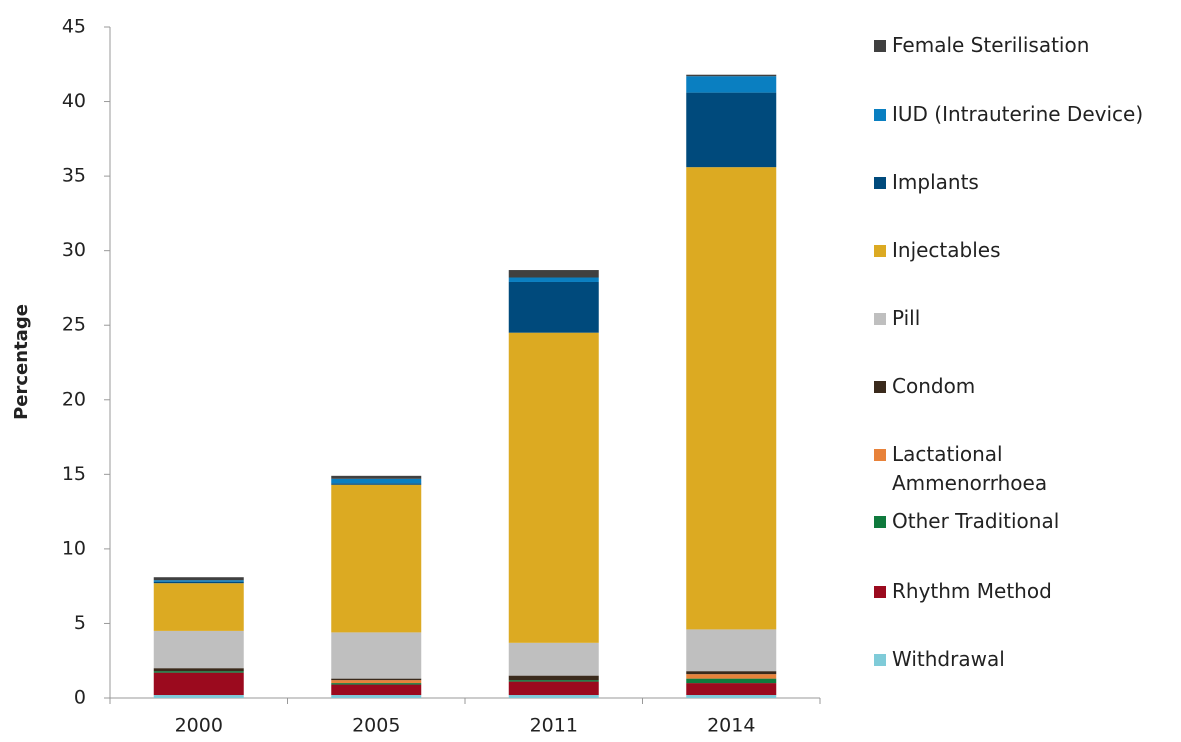  I want to click on legend-item: Injectables, so click(937, 250).